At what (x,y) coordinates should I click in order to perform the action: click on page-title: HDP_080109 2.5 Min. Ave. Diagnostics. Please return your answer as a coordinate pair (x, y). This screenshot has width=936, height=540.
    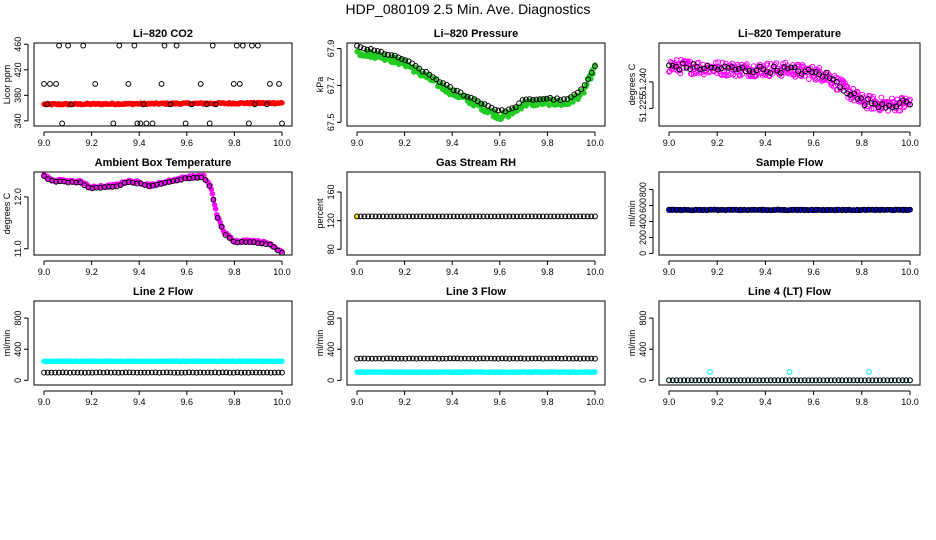
    Looking at the image, I should click on (468, 9).